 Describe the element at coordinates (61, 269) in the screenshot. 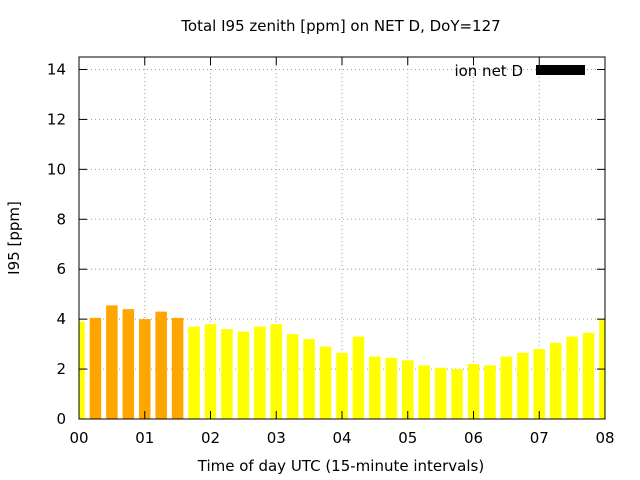

I see `y-tick-label: 6` at that location.